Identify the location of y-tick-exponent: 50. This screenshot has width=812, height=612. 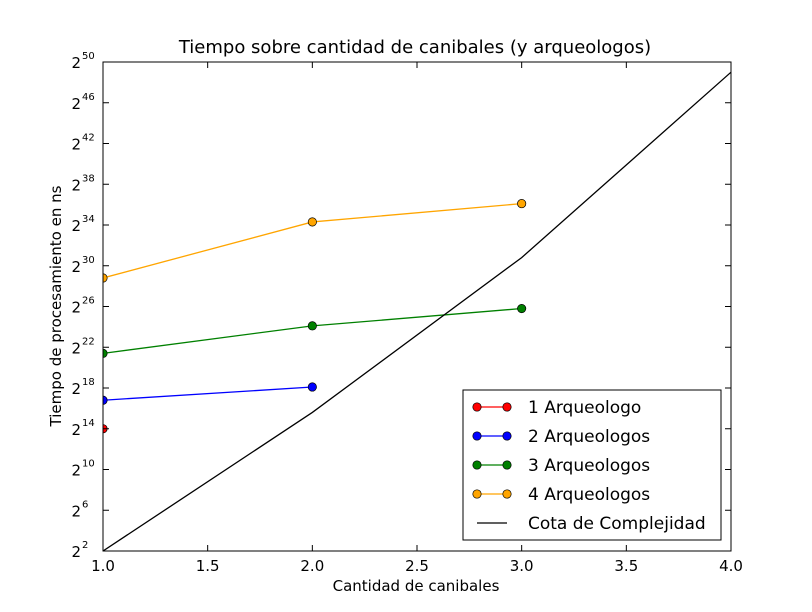
(88, 56).